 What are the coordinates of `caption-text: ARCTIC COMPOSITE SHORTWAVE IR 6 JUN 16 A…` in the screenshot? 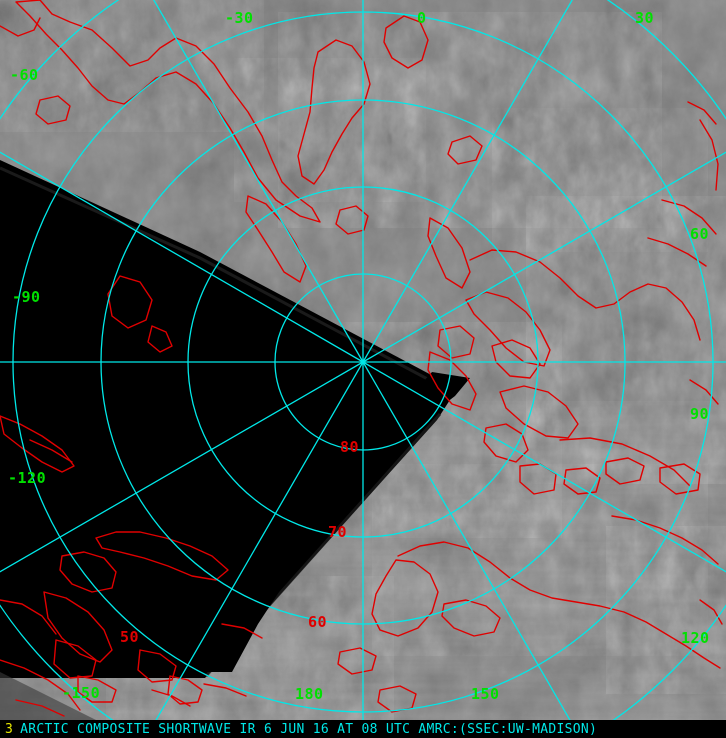 It's located at (309, 729).